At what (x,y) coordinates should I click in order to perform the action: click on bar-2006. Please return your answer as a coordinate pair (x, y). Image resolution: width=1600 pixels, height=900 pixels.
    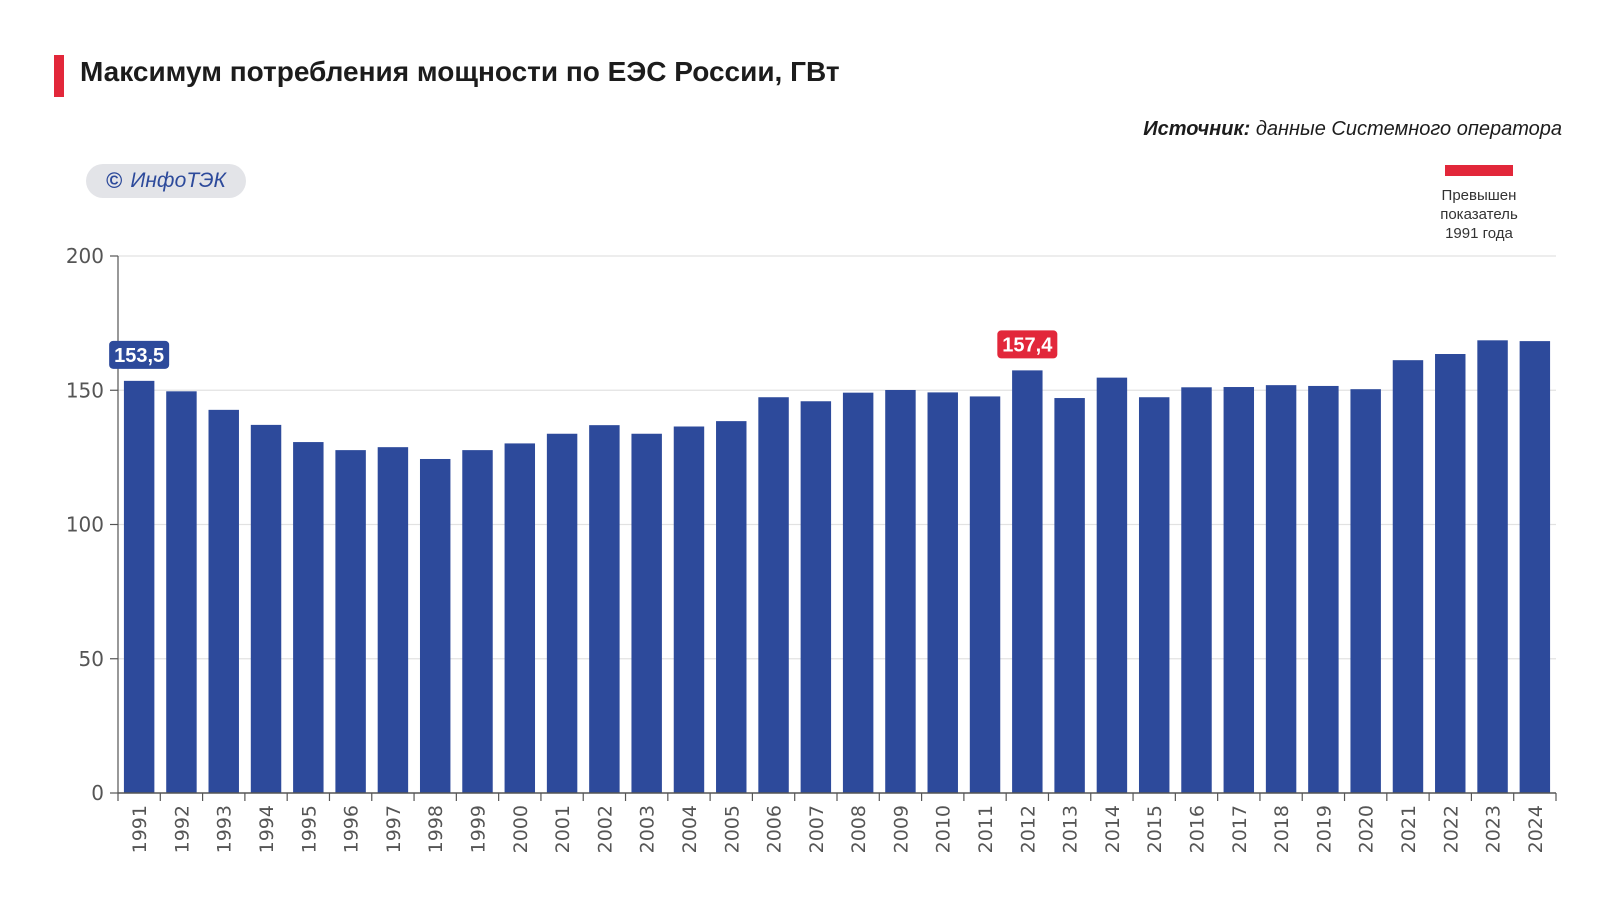
    Looking at the image, I should click on (773, 595).